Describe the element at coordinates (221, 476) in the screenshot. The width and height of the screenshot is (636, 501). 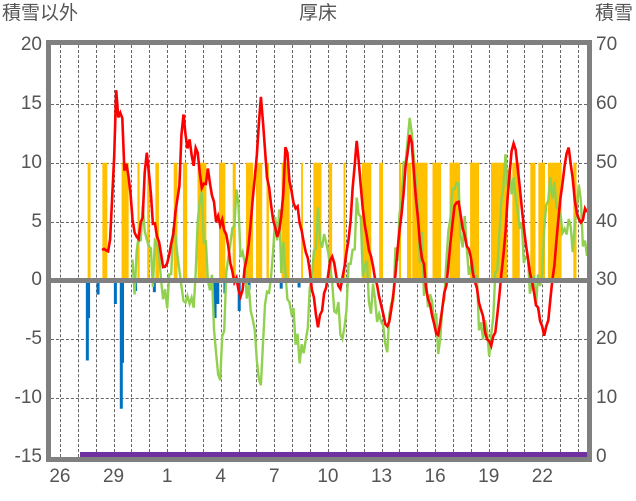
I see `x-tick: 4` at that location.